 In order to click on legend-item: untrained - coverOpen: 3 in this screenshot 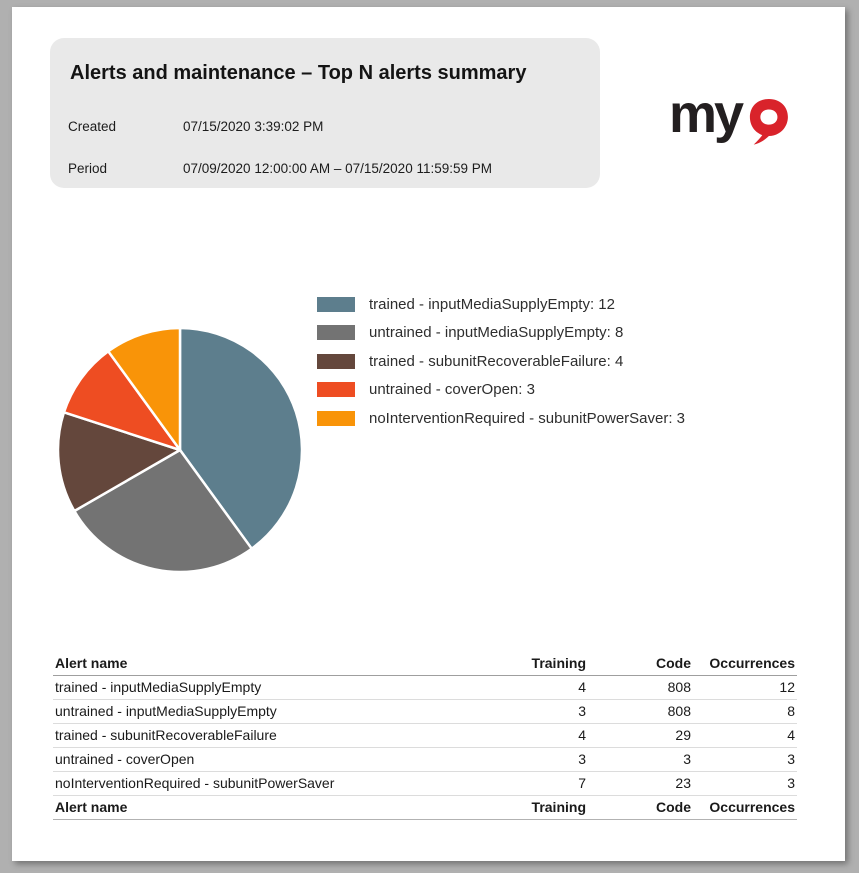, I will do `click(501, 390)`.